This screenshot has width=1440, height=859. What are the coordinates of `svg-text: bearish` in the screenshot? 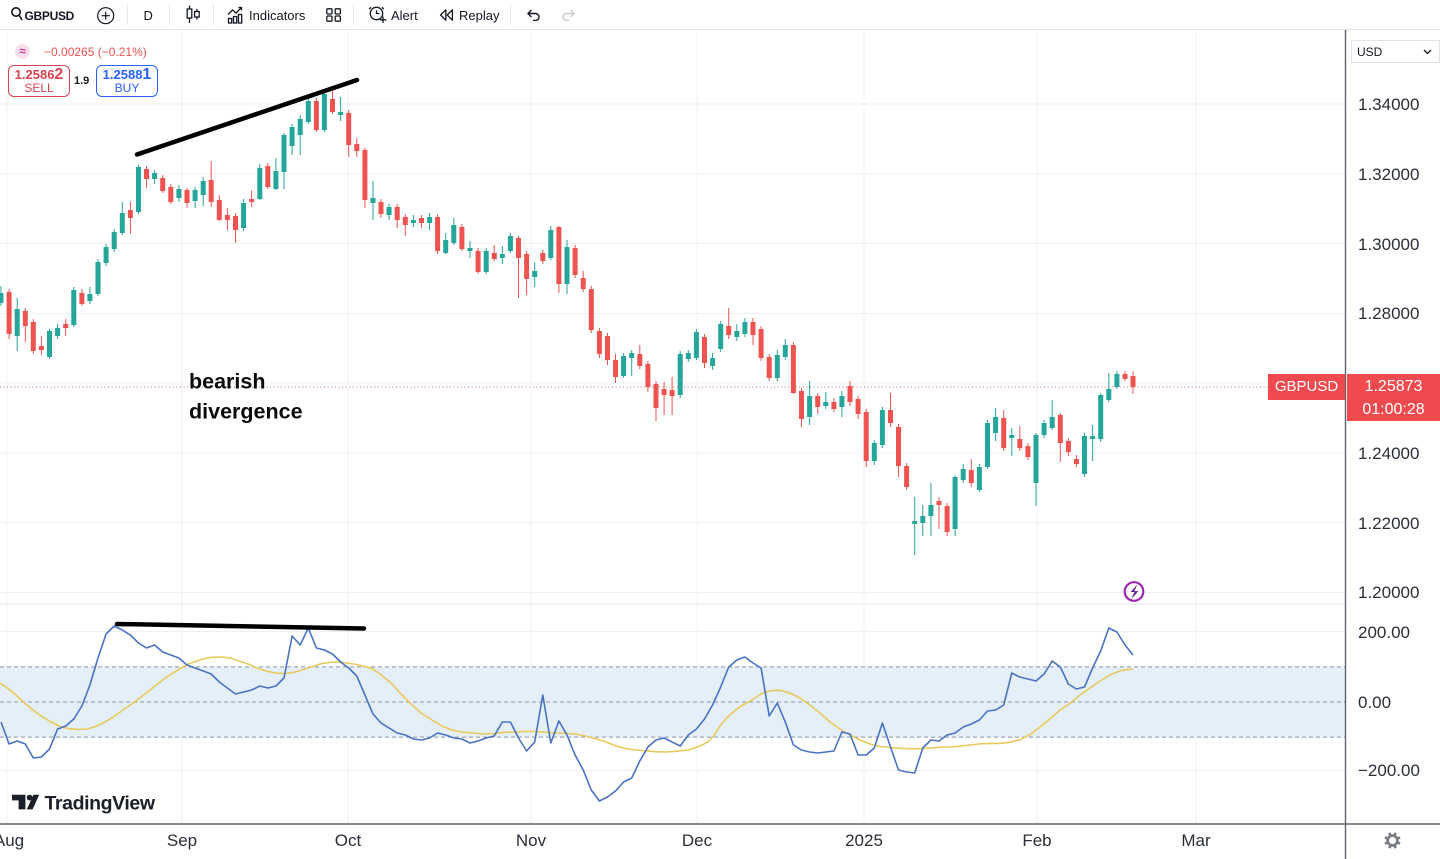 It's located at (227, 382).